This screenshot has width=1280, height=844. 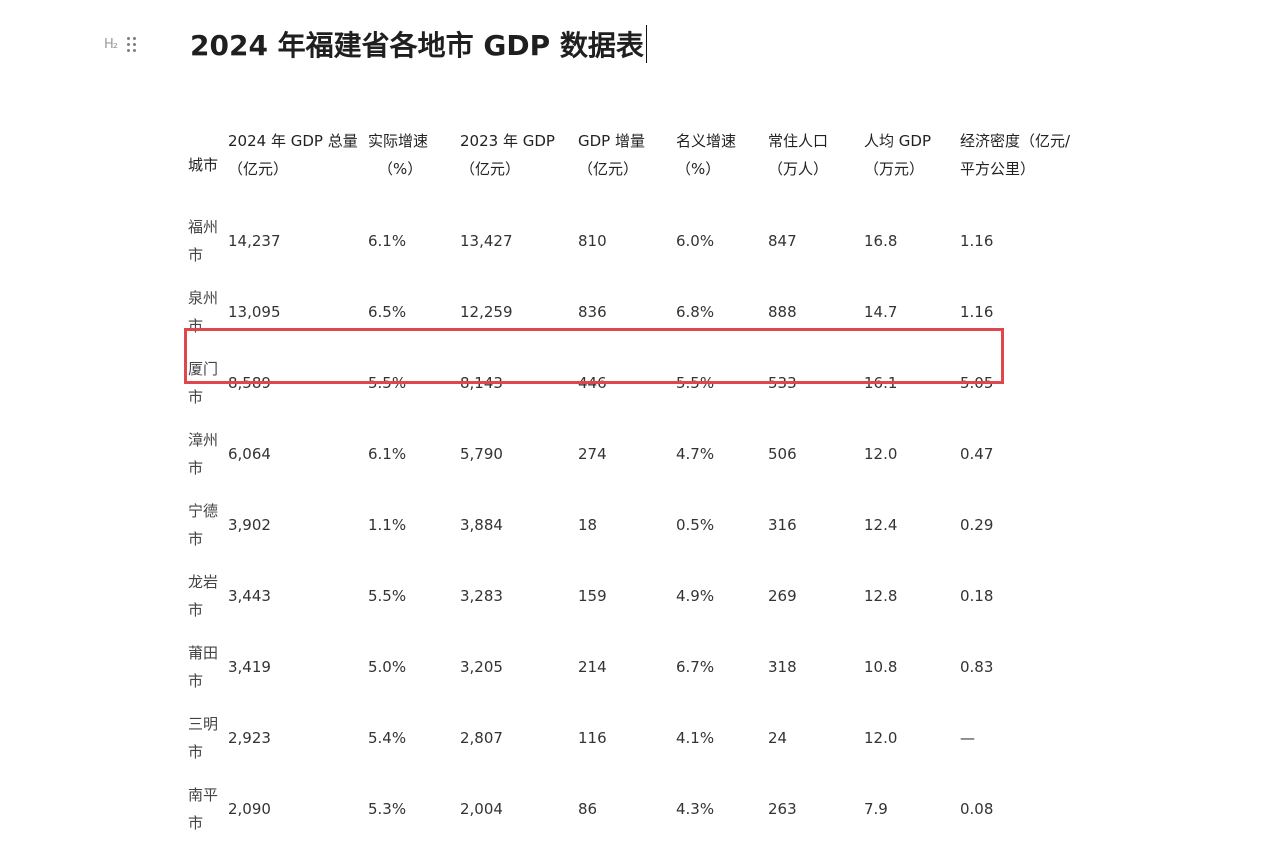 I want to click on page-title: 2024 年福建省各地市 GDP 数据表, so click(x=418, y=45).